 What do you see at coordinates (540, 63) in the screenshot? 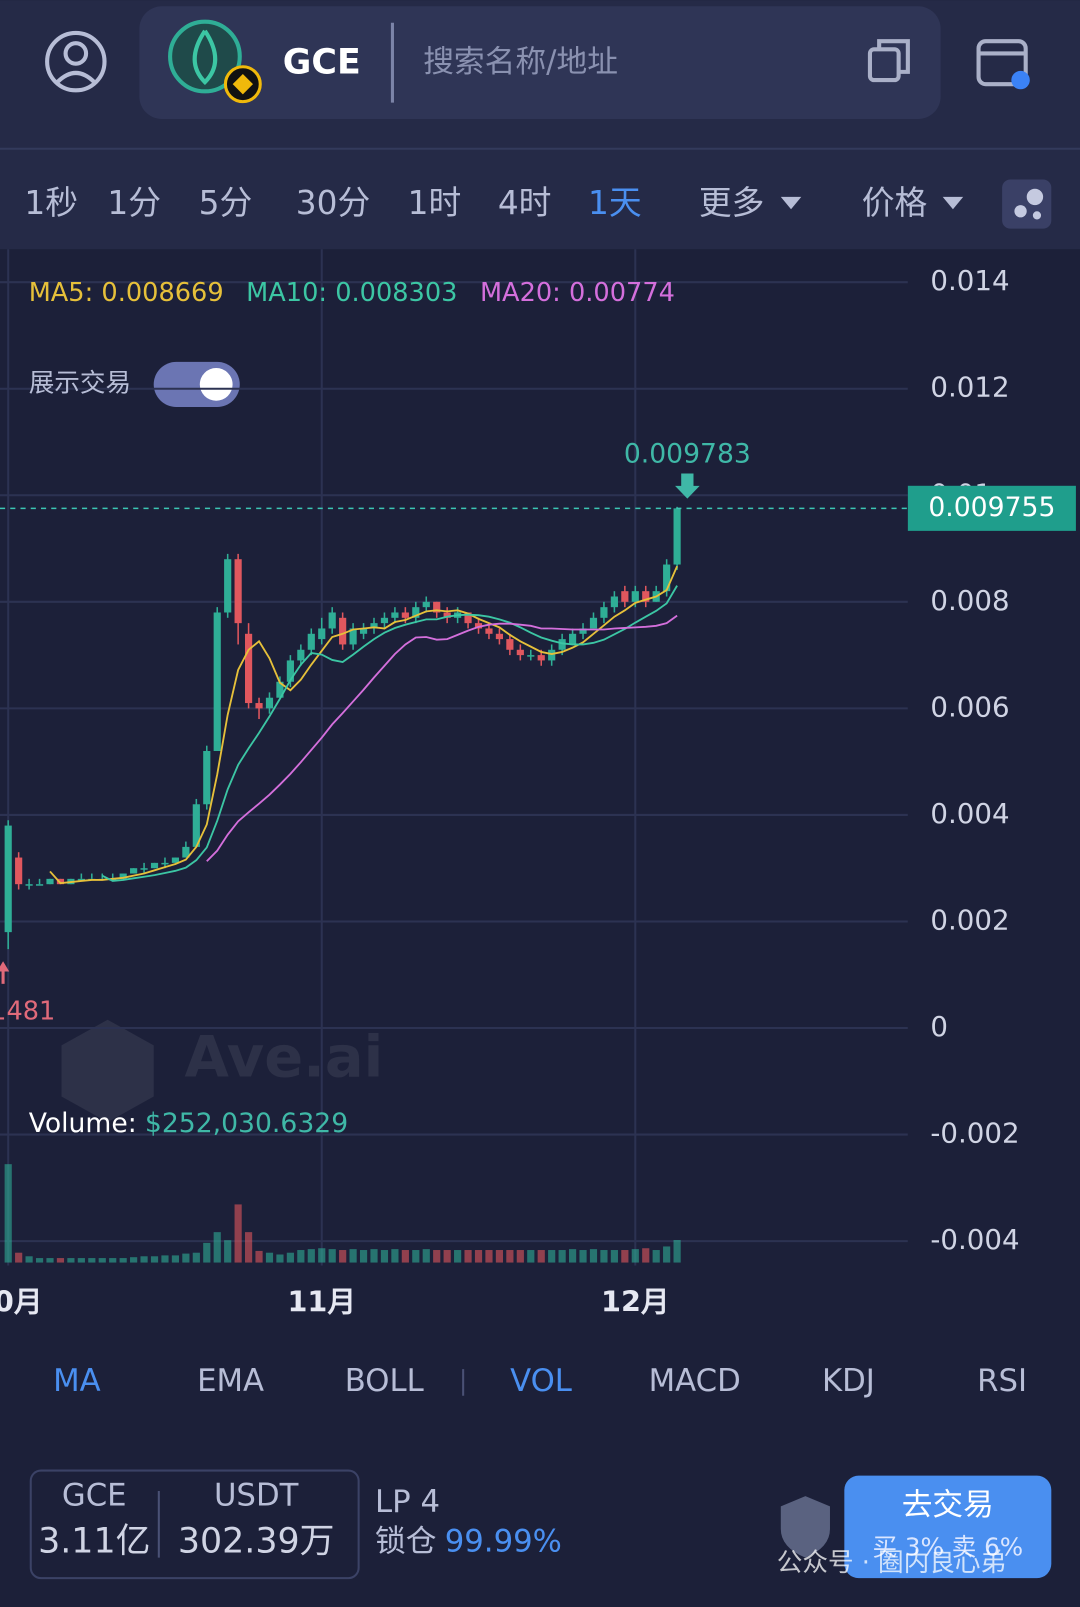
I see `search-box` at bounding box center [540, 63].